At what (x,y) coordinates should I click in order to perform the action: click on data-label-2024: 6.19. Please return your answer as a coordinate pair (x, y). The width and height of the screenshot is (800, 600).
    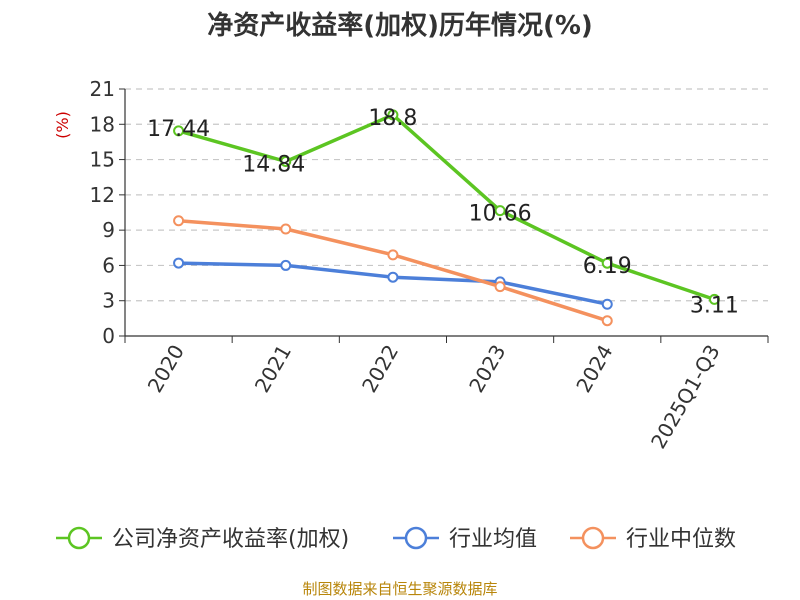
    Looking at the image, I should click on (607, 266).